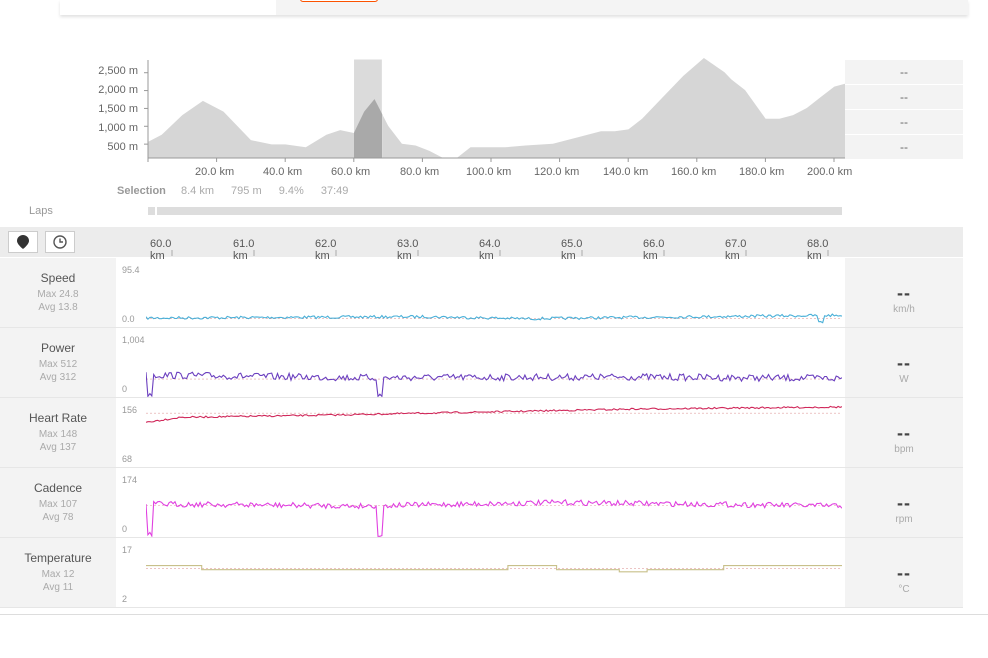 Image resolution: width=988 pixels, height=658 pixels. I want to click on selection-distance: 8.4 km, so click(197, 191).